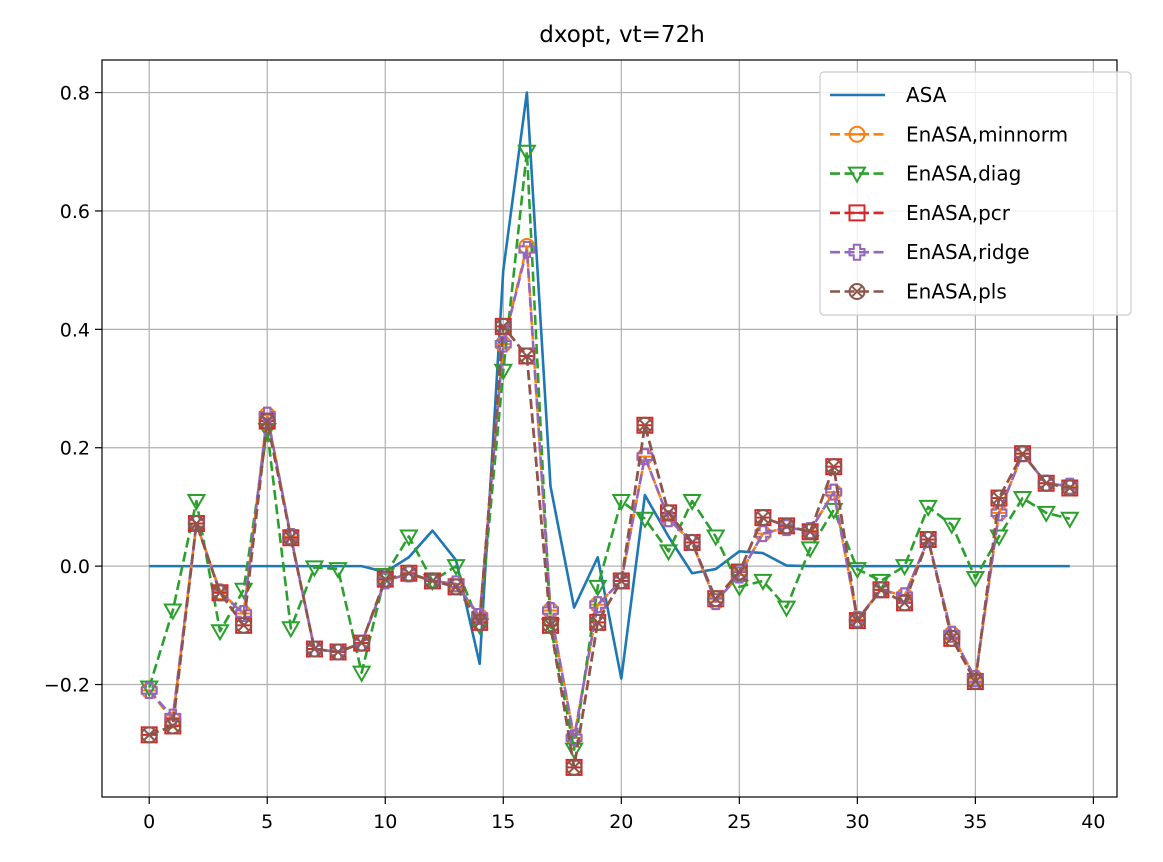 Image resolution: width=1163 pixels, height=862 pixels. I want to click on x-tick-label: 5, so click(267, 822).